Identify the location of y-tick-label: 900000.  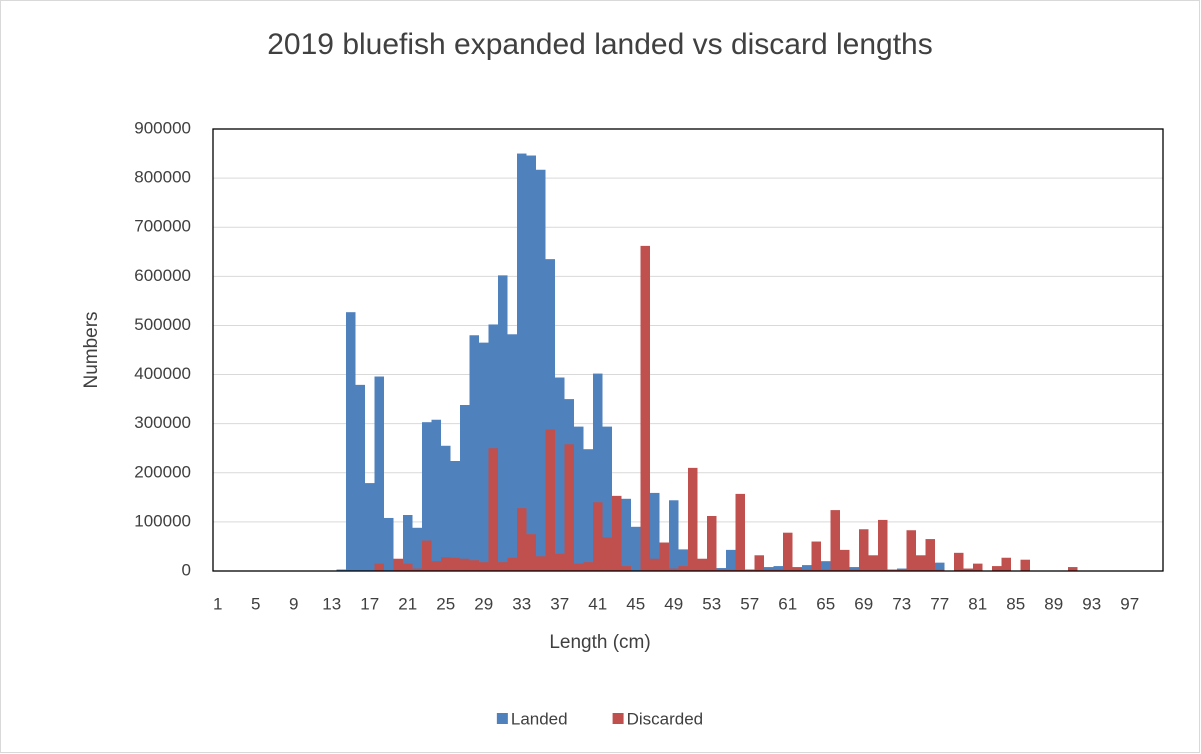
(162, 127).